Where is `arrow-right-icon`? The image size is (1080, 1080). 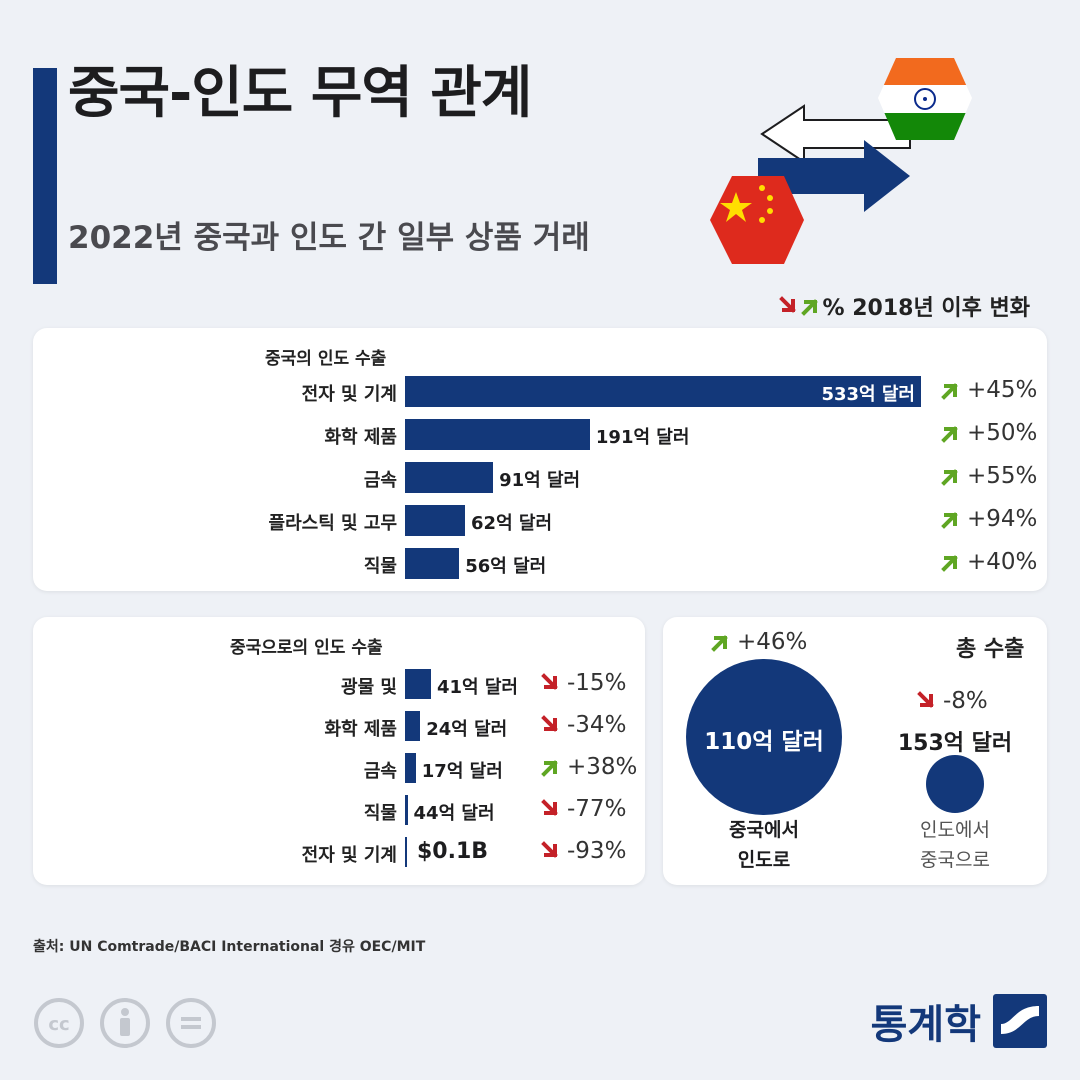
arrow-right-icon is located at coordinates (834, 176).